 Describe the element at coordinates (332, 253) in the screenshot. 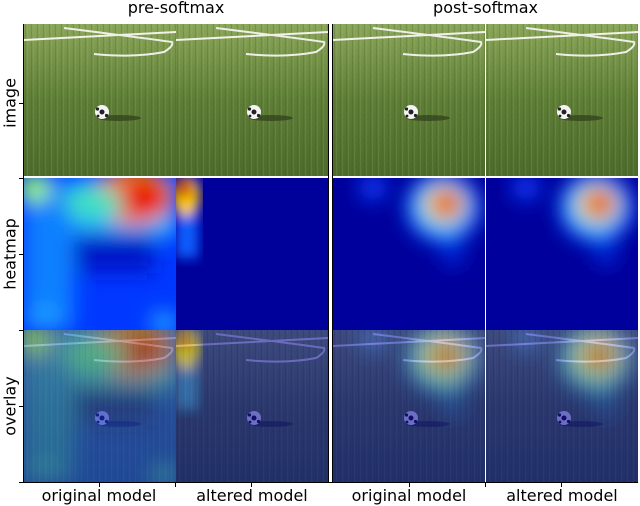

I see `group-divider-right` at that location.